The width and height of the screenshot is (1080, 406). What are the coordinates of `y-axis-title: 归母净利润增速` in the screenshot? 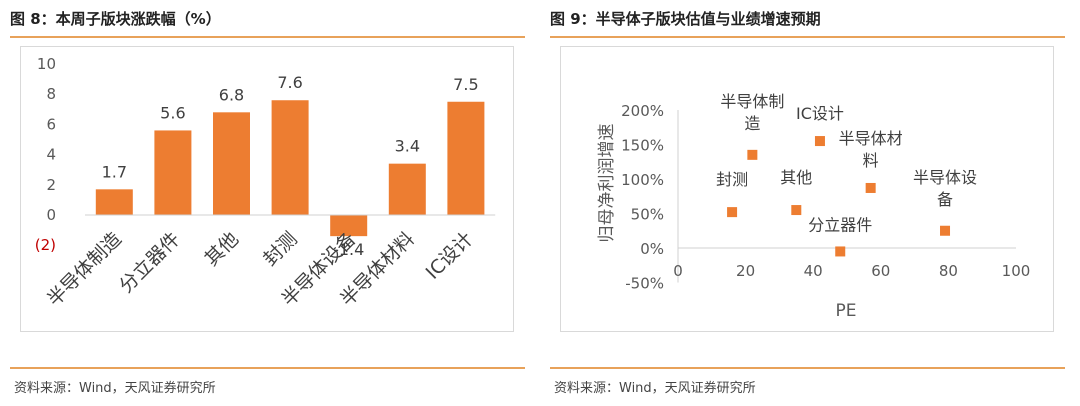 It's located at (607, 183).